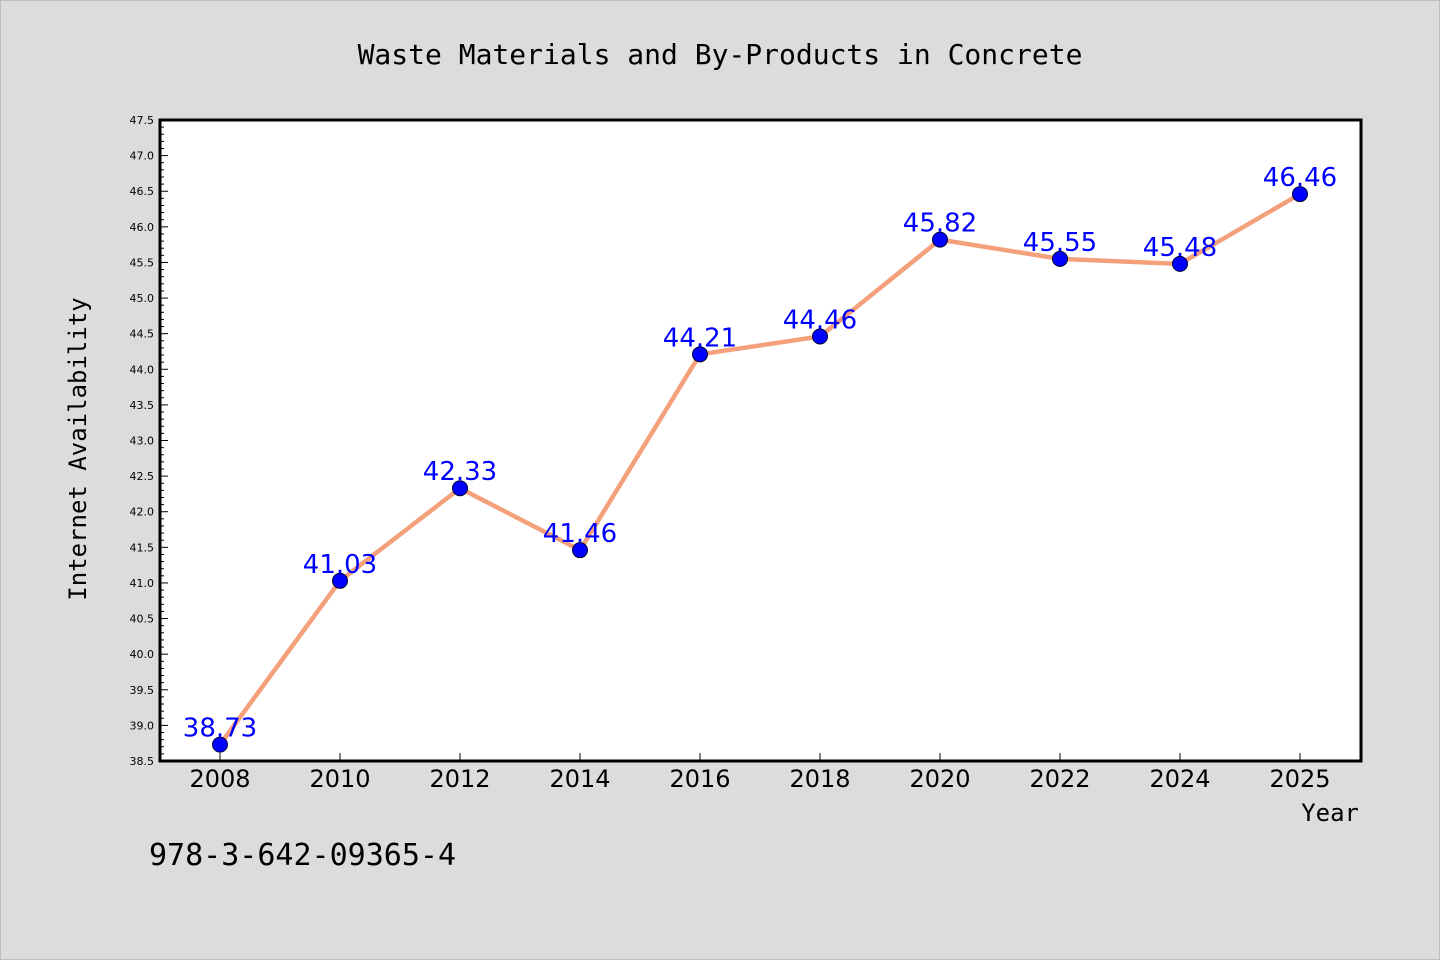 The width and height of the screenshot is (1440, 960). What do you see at coordinates (142, 262) in the screenshot?
I see `y-tick-label: 45.5` at bounding box center [142, 262].